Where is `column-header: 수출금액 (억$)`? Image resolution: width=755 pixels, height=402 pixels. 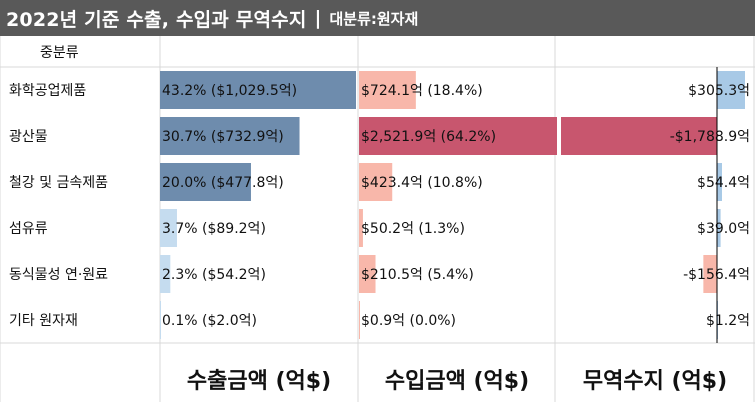
column-header: 수출금액 (억$) is located at coordinates (259, 381).